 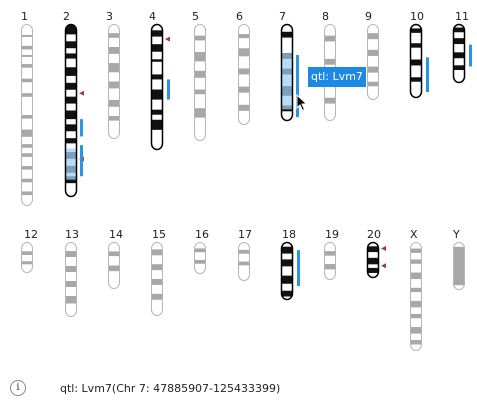 What do you see at coordinates (245, 234) in the screenshot?
I see `chromosome-label: 17` at bounding box center [245, 234].